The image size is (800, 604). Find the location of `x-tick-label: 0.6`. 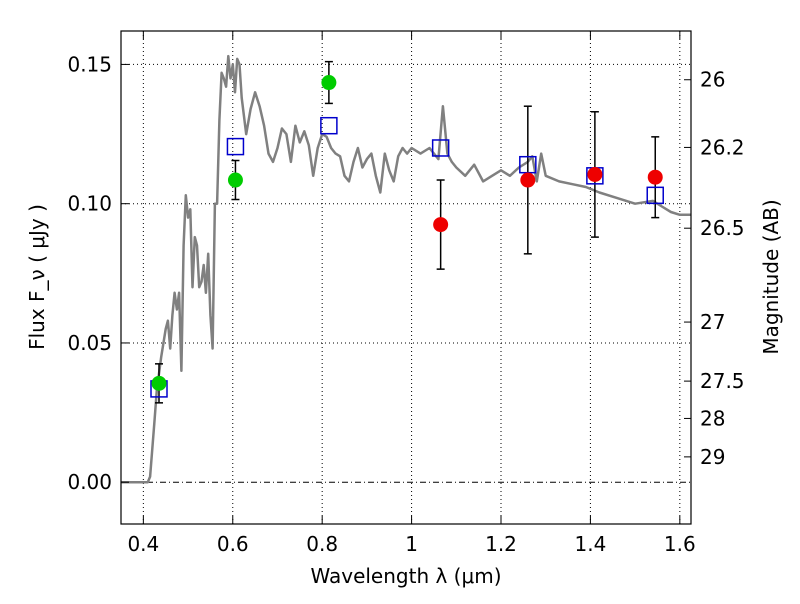

x-tick-label: 0.6 is located at coordinates (233, 544).